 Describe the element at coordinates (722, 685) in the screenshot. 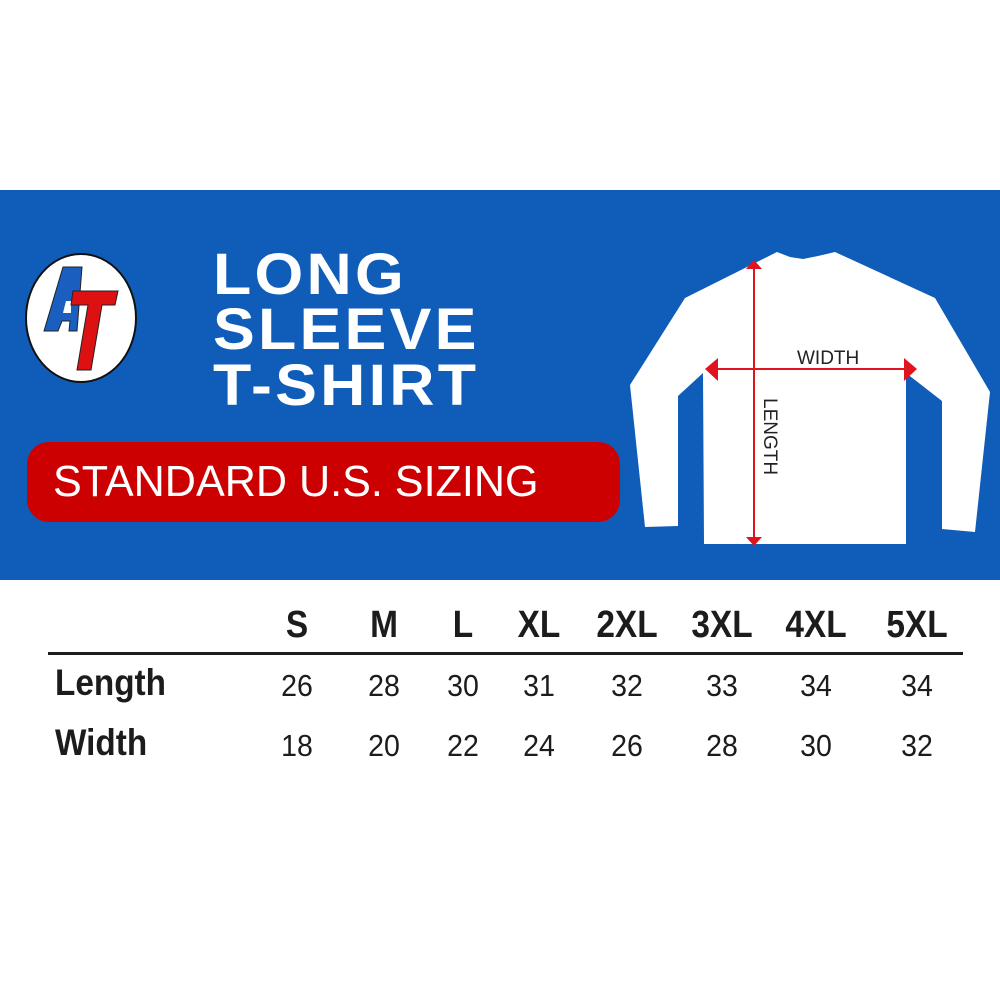

I see `table-cell: 33` at that location.